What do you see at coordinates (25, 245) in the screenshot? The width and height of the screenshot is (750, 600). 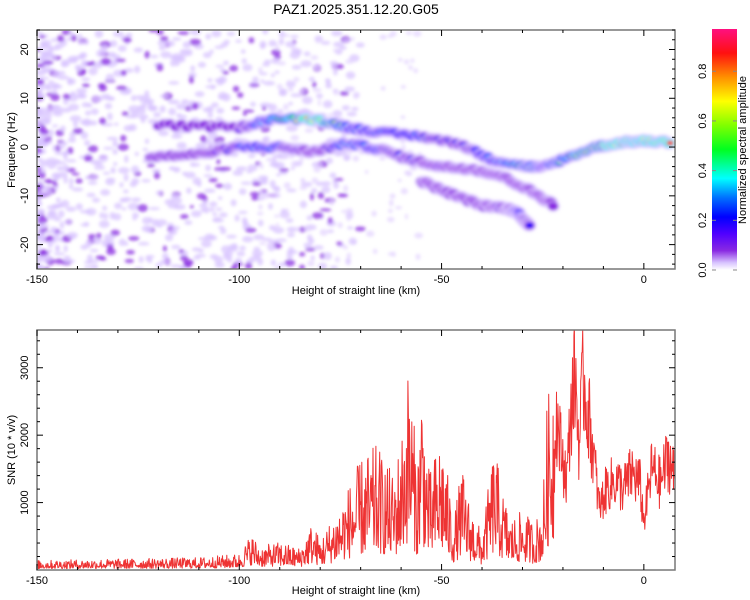 I see `y-tick-label: -20` at bounding box center [25, 245].